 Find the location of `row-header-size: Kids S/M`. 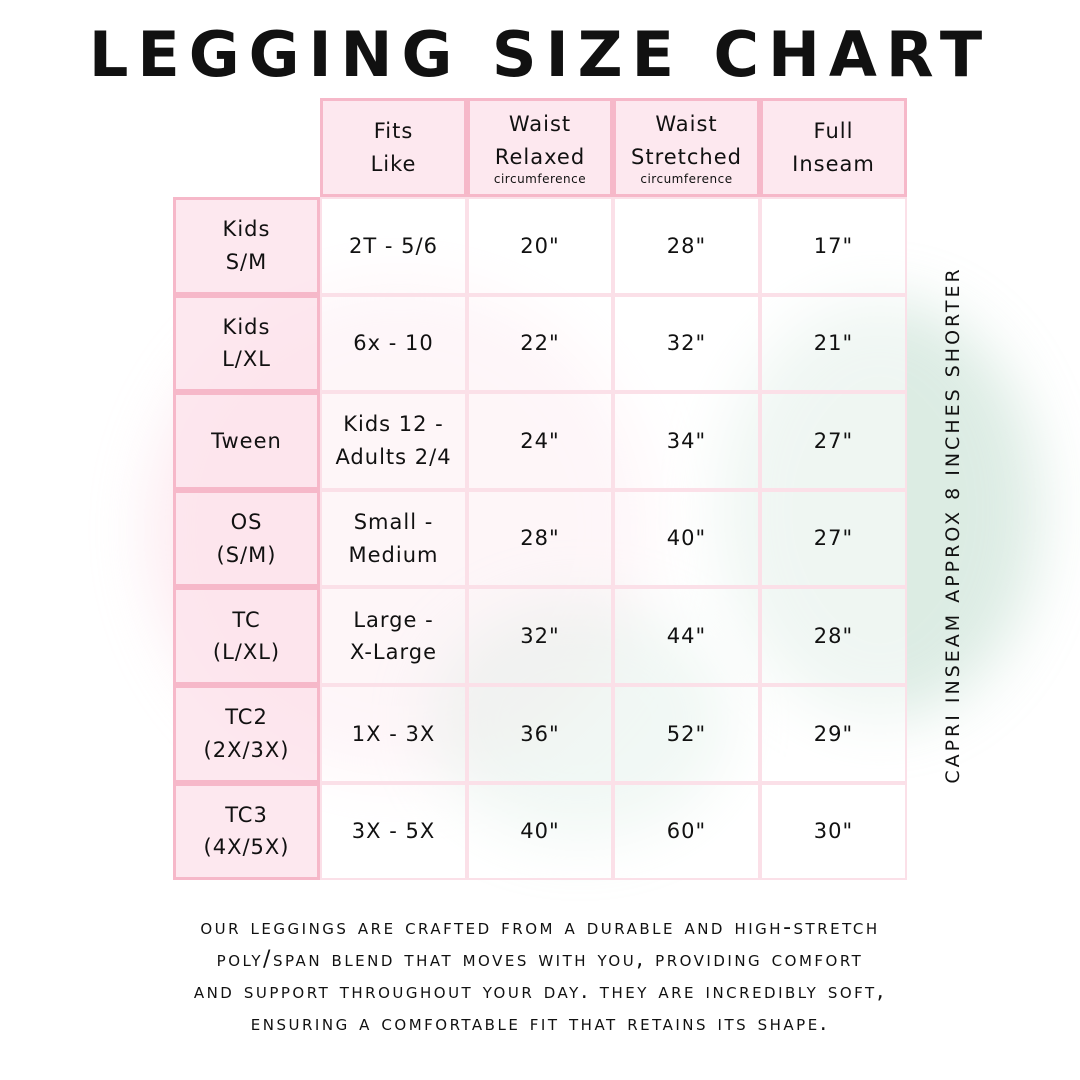

row-header-size: Kids S/M is located at coordinates (246, 246).